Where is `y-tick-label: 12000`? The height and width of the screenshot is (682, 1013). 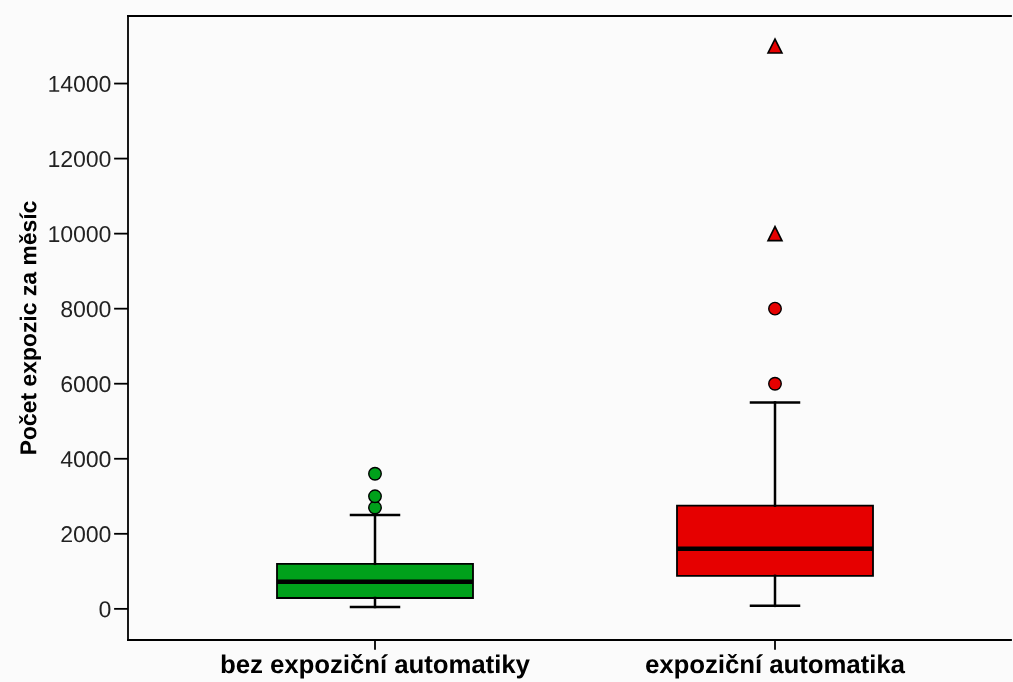 y-tick-label: 12000 is located at coordinates (80, 159).